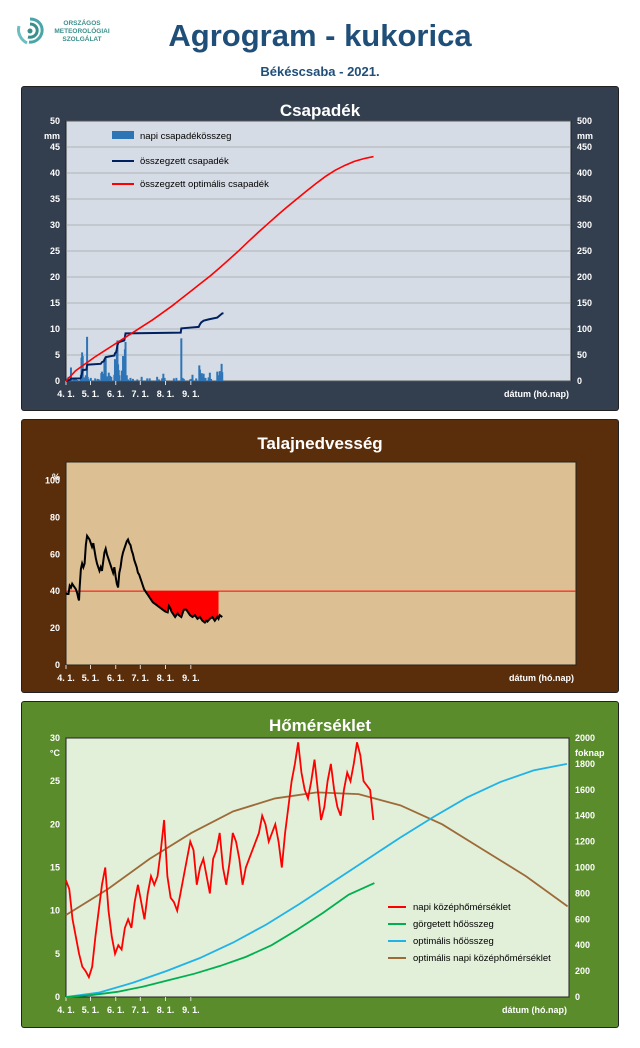 This screenshot has height=1048, width=640. Describe the element at coordinates (55, 554) in the screenshot. I see `y-tick-label: 60` at that location.